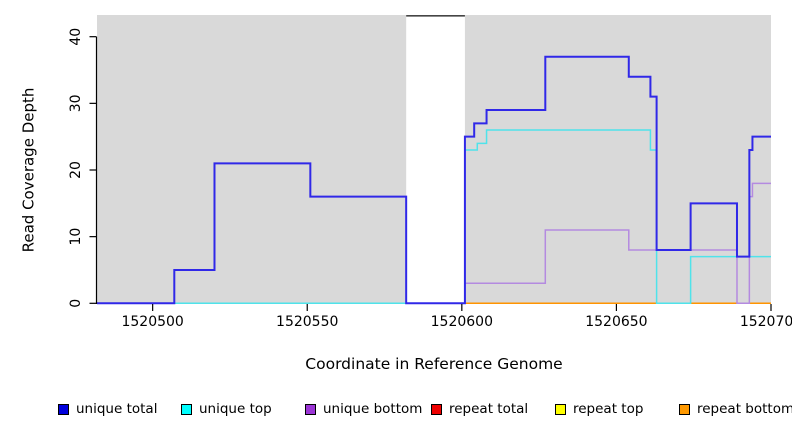 The height and width of the screenshot is (432, 792). I want to click on y-tick-label: 0, so click(76, 303).